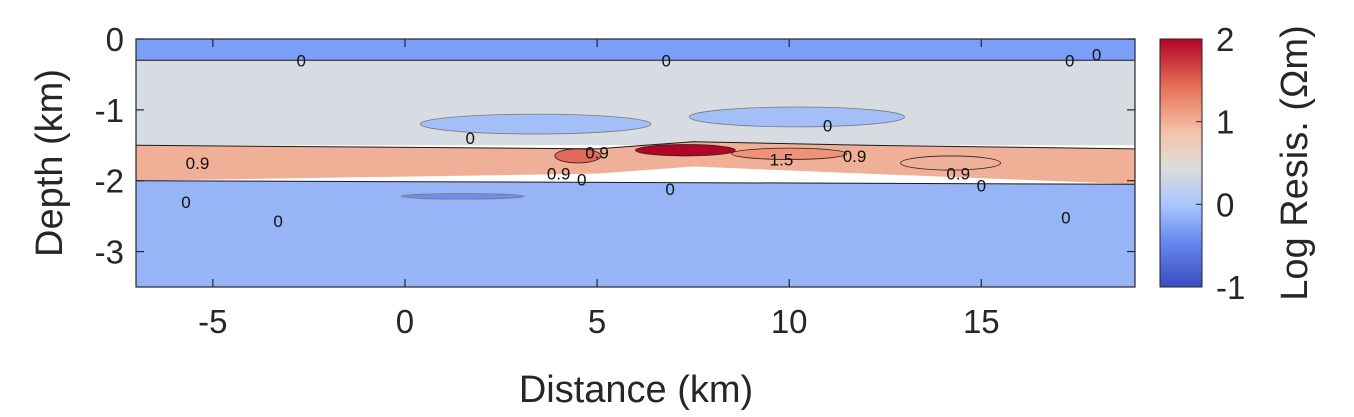 The height and width of the screenshot is (417, 1354). Describe the element at coordinates (981, 321) in the screenshot. I see `x-tick-label: 15` at that location.